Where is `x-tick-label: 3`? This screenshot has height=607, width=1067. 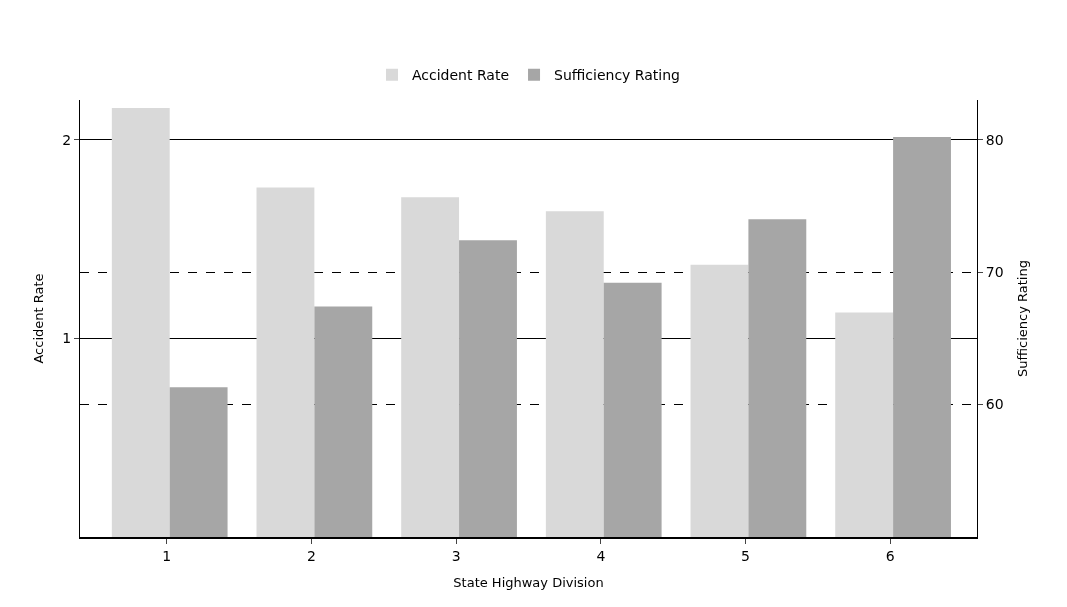
x-tick-label: 3 is located at coordinates (456, 555).